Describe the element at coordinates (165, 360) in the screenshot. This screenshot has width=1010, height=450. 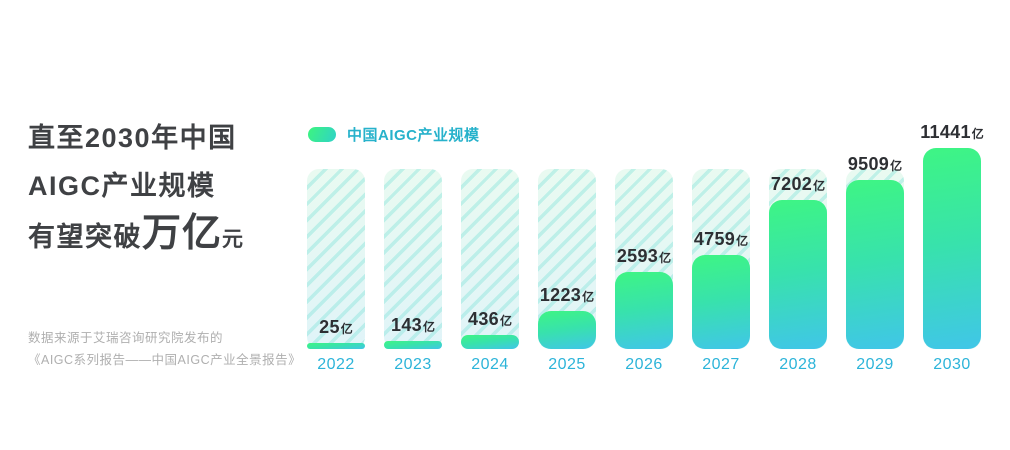
I see `source-note-line2: 《AIGC系列报告——中国AIGC产业全景报告》` at that location.